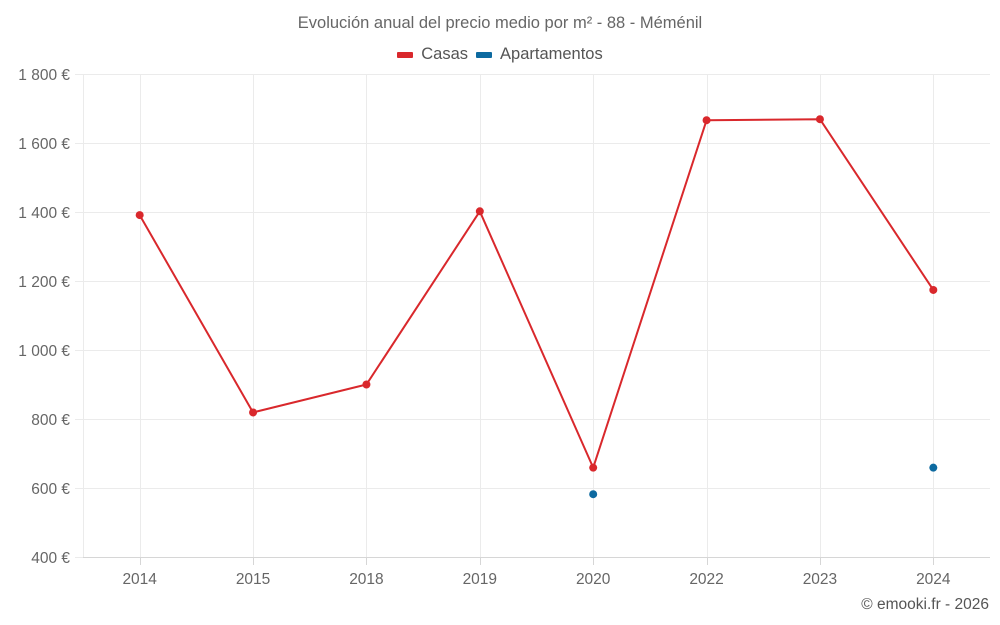 Image resolution: width=1000 pixels, height=625 pixels. Describe the element at coordinates (50, 420) in the screenshot. I see `y-tick-label: 800 €` at that location.